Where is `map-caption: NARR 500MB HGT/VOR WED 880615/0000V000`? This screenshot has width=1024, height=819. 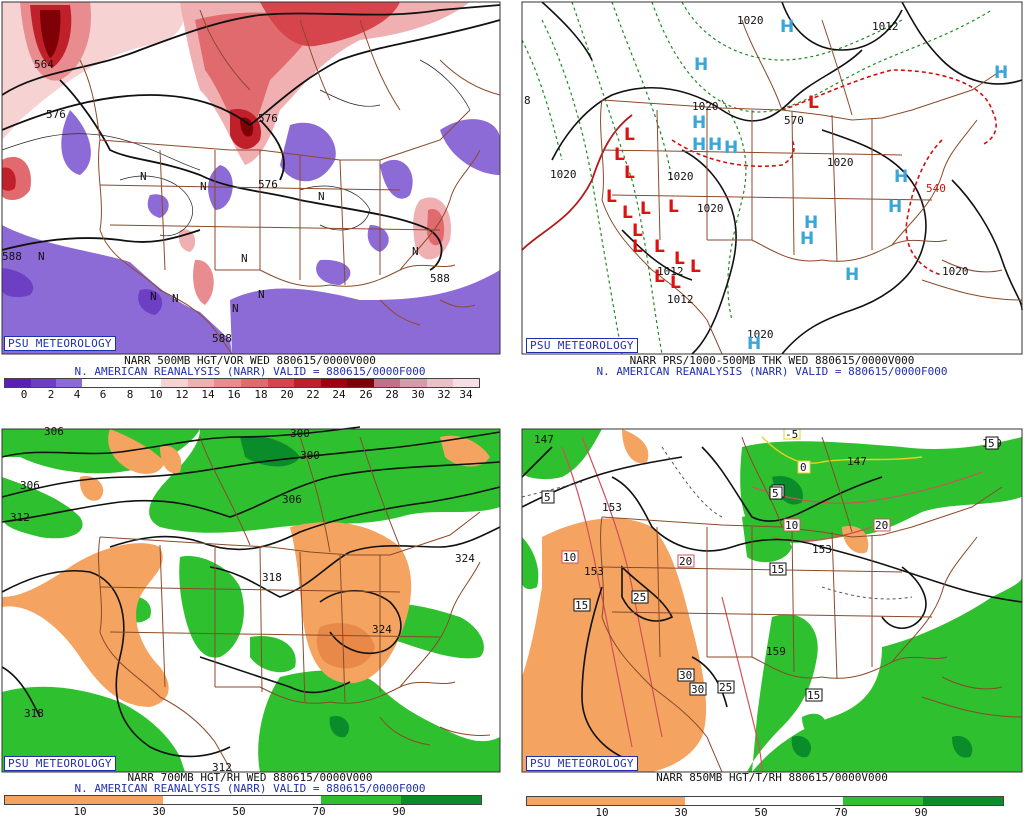
map-caption: NARR 500MB HGT/VOR WED 880615/0000V000 is located at coordinates (250, 360).